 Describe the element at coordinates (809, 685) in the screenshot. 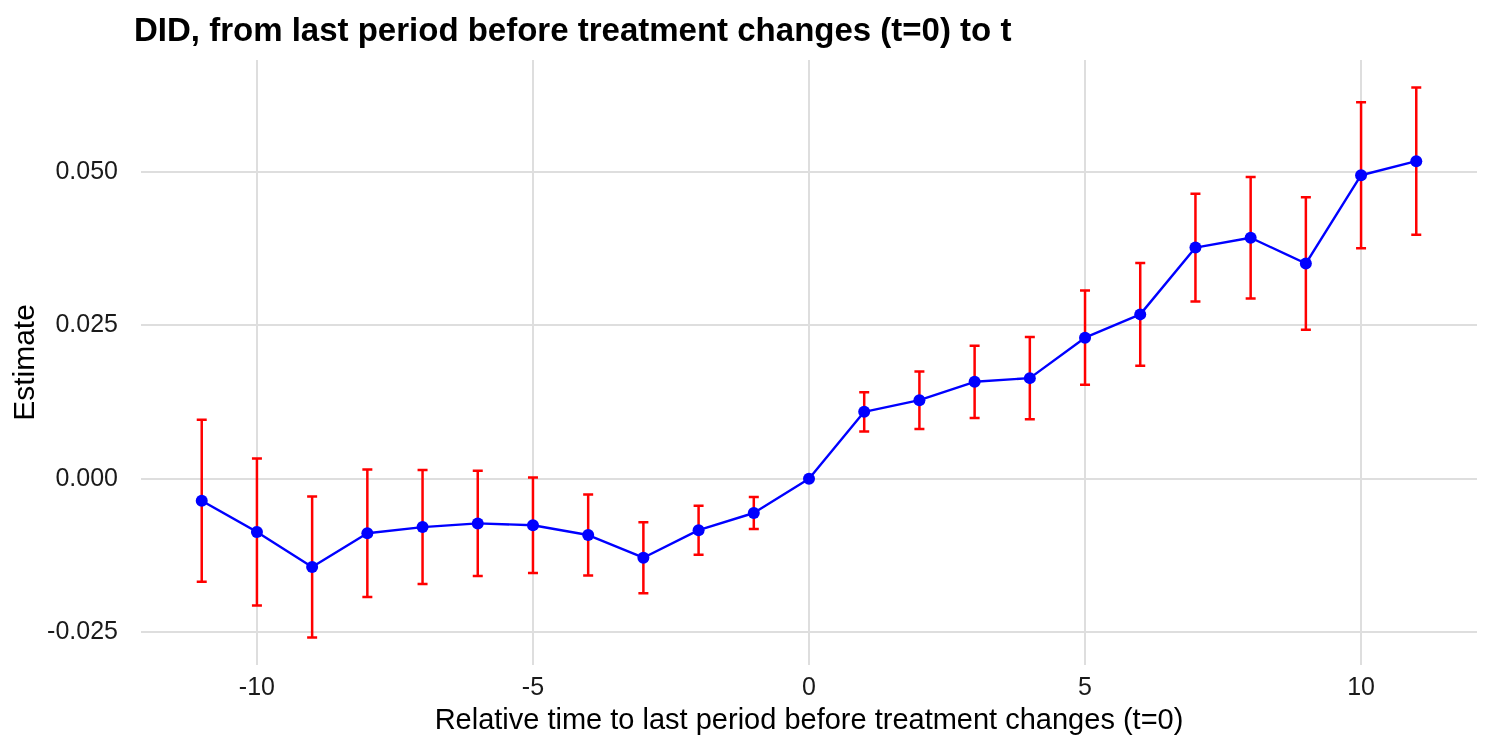

I see `x-tick-label: 0` at that location.